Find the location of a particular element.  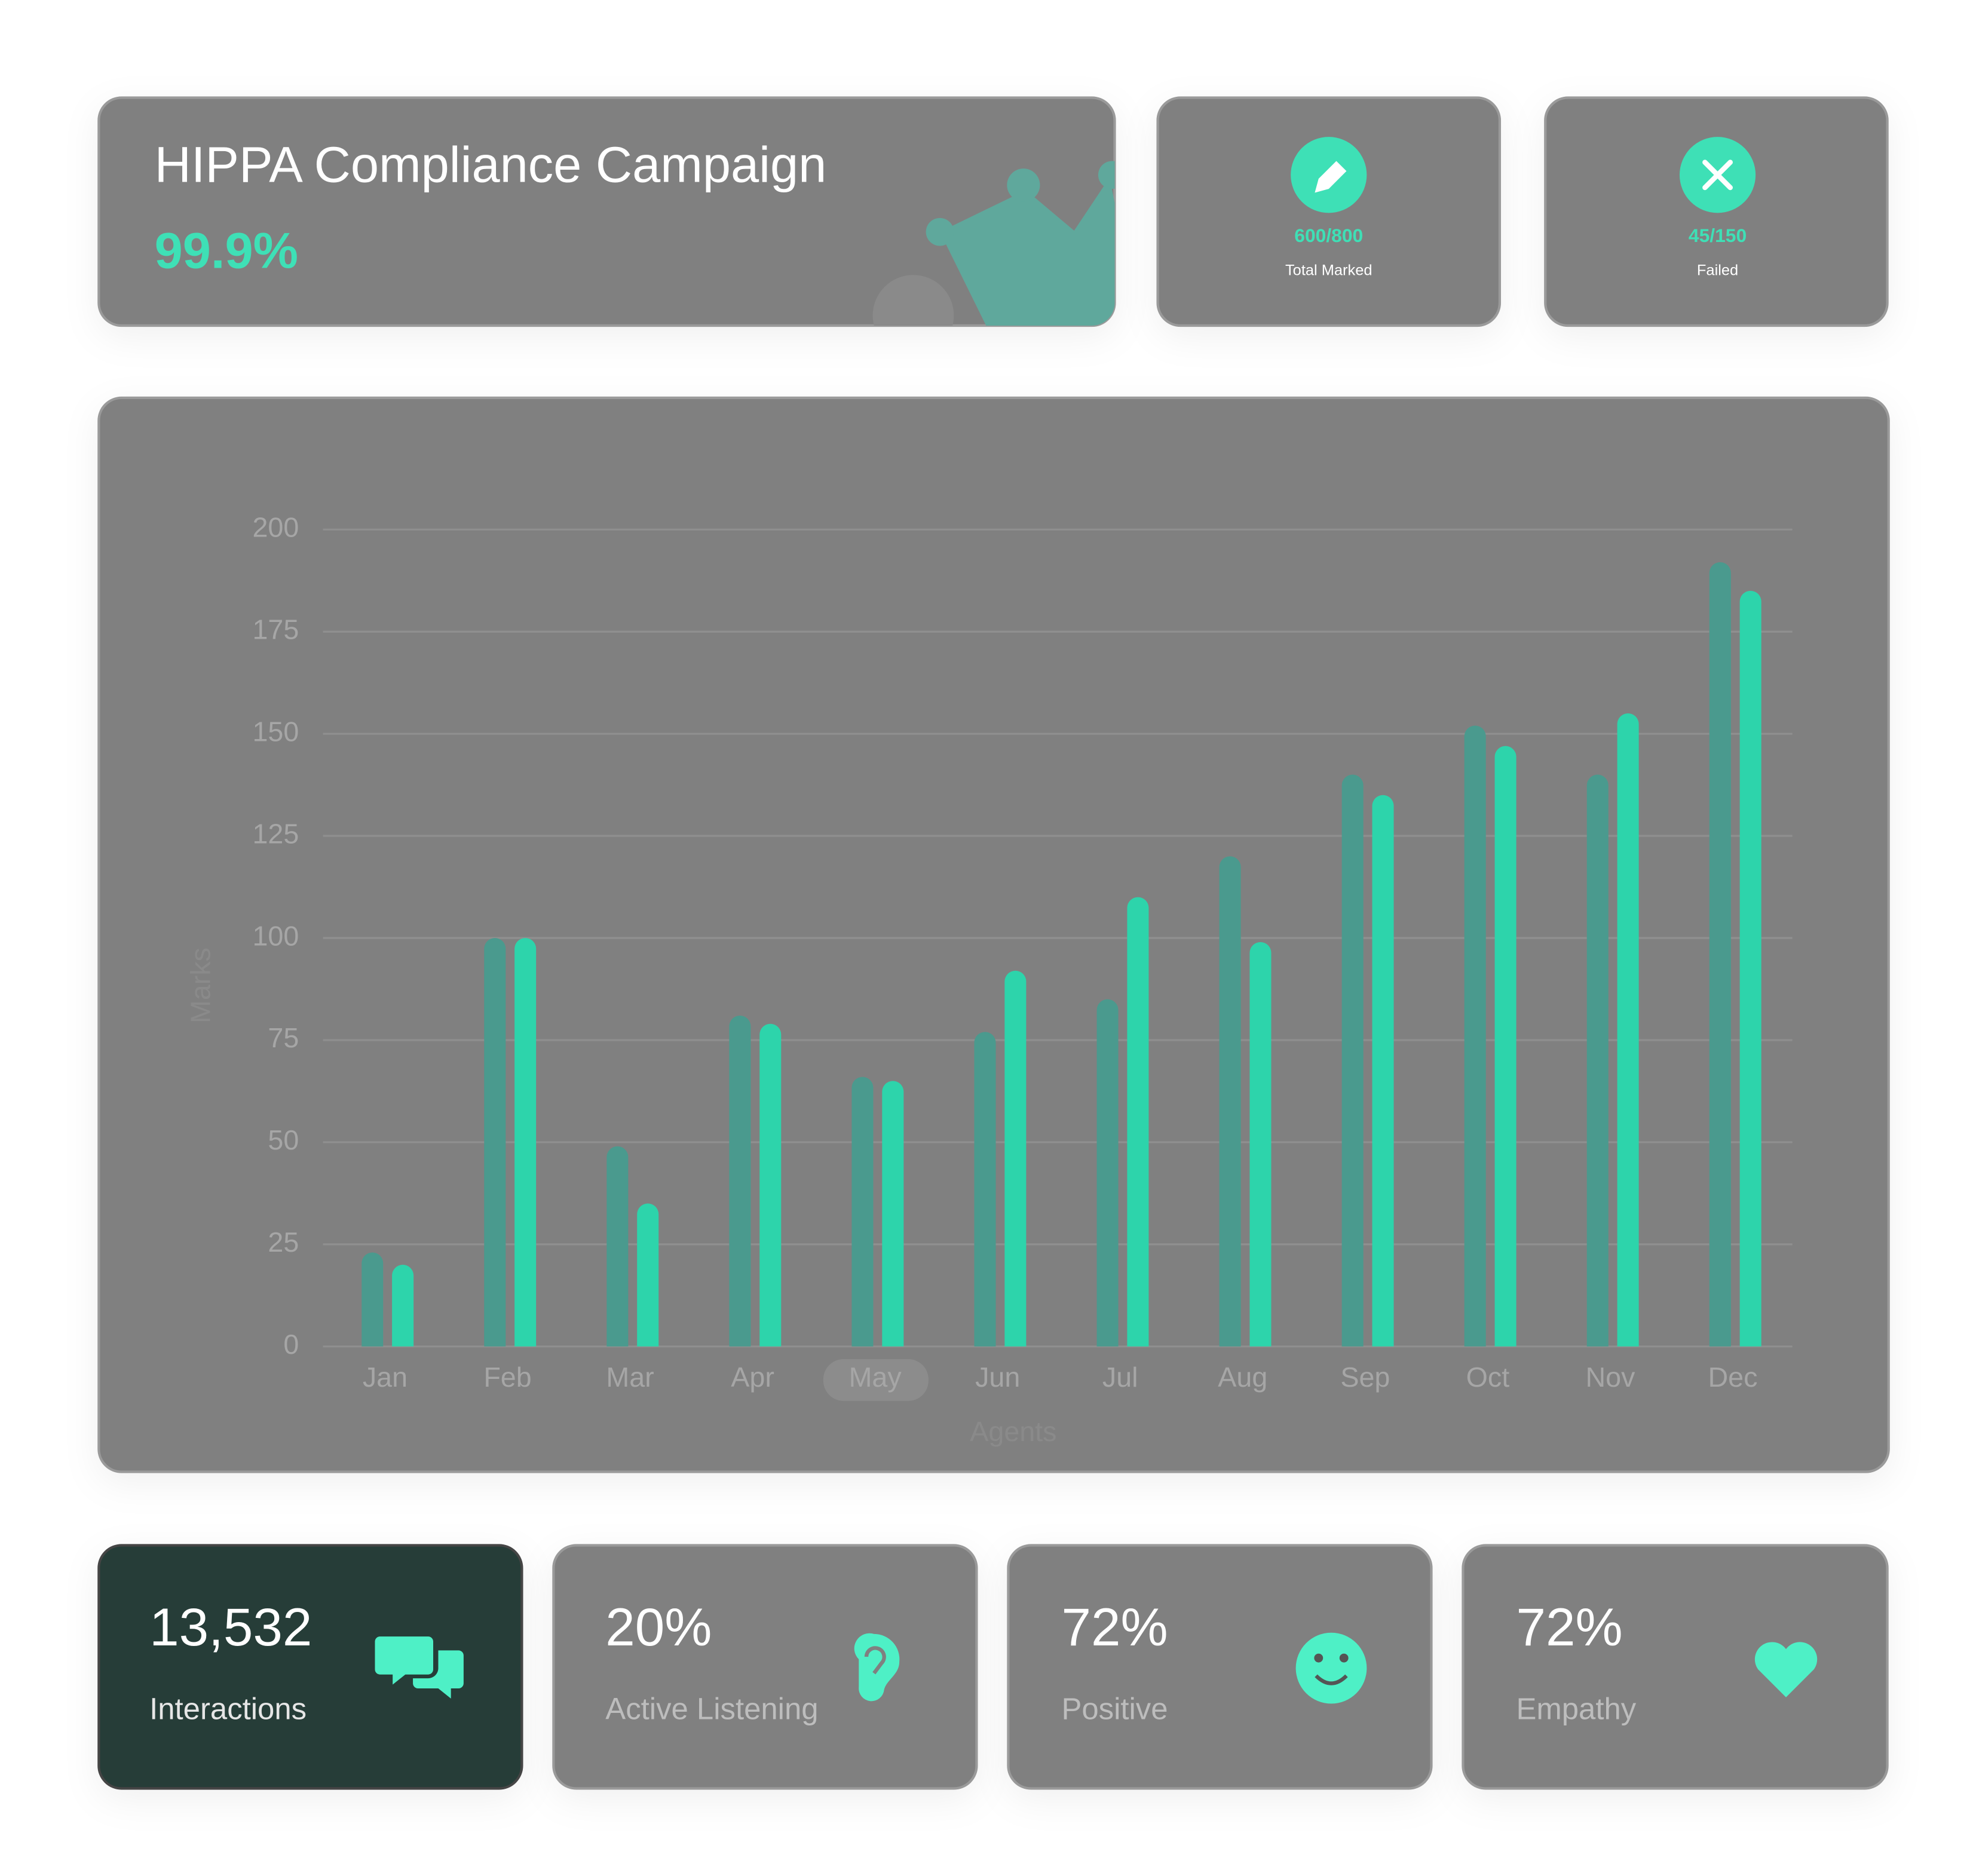

y-tick-label: 75 is located at coordinates (283, 1037).